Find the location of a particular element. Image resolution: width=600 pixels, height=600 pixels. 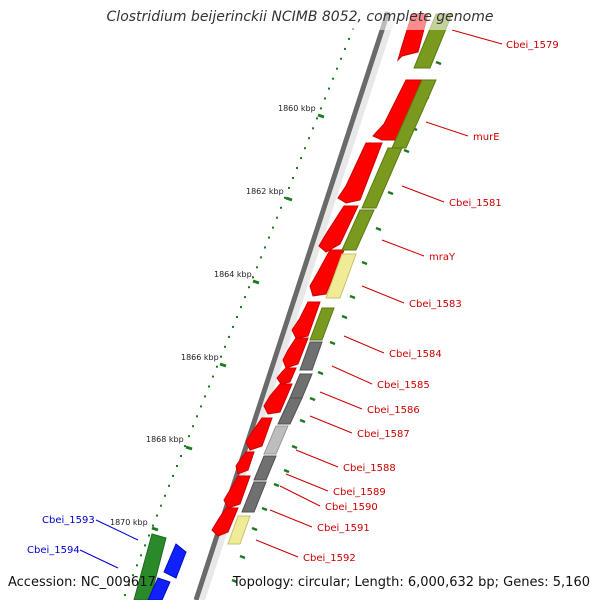

gene-label: Cbei_1583 is located at coordinates (435, 304).